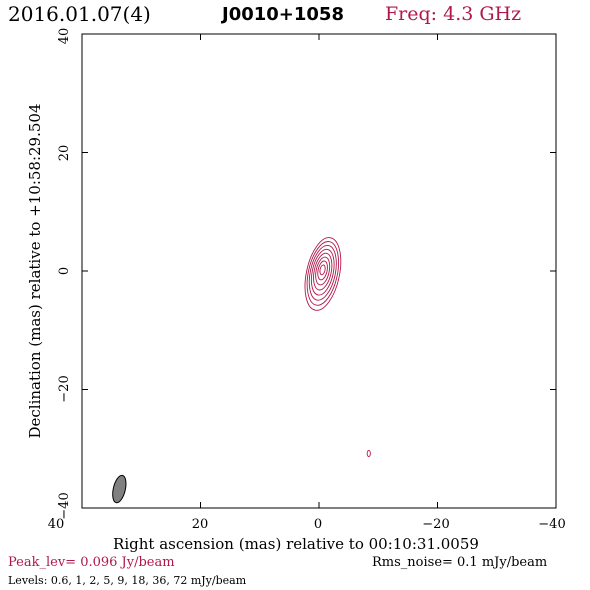 Image resolution: width=590 pixels, height=590 pixels. I want to click on y-tick-label: −20, so click(64, 388).